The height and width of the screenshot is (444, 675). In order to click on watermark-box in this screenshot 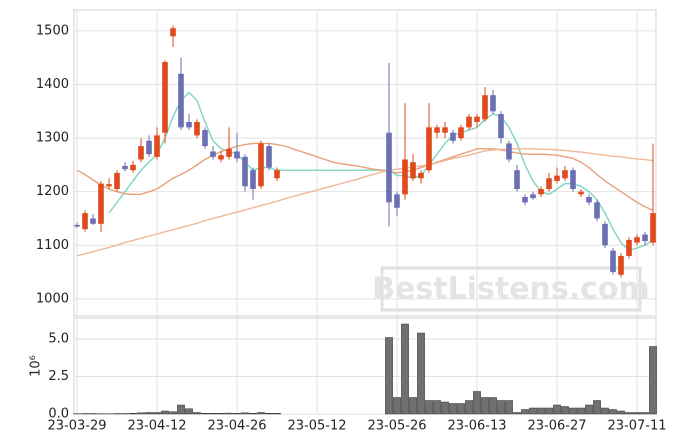, I will do `click(511, 289)`.